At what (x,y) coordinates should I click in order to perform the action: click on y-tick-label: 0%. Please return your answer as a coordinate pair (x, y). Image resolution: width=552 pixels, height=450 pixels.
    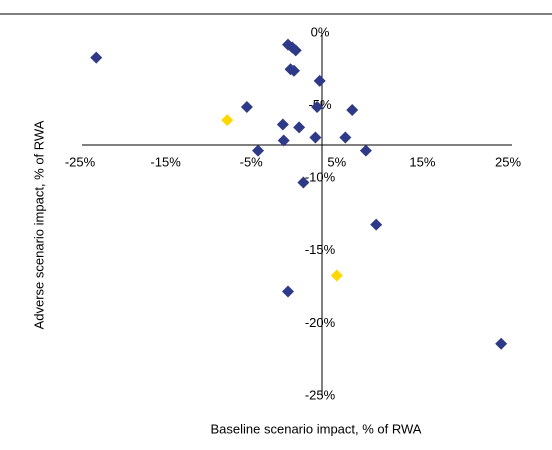
    Looking at the image, I should click on (320, 31).